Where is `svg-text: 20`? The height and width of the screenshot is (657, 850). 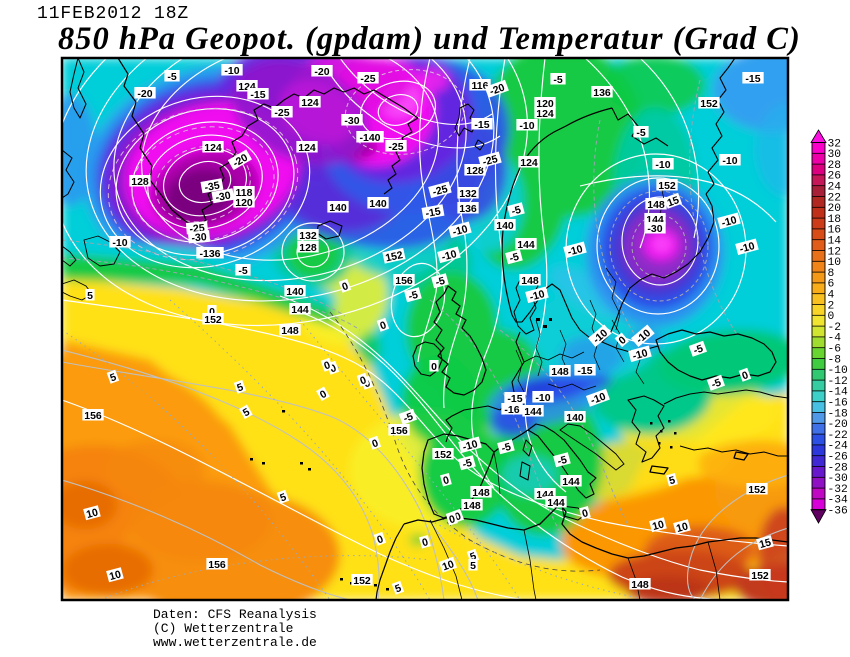
svg-text: 20 is located at coordinates (835, 209).